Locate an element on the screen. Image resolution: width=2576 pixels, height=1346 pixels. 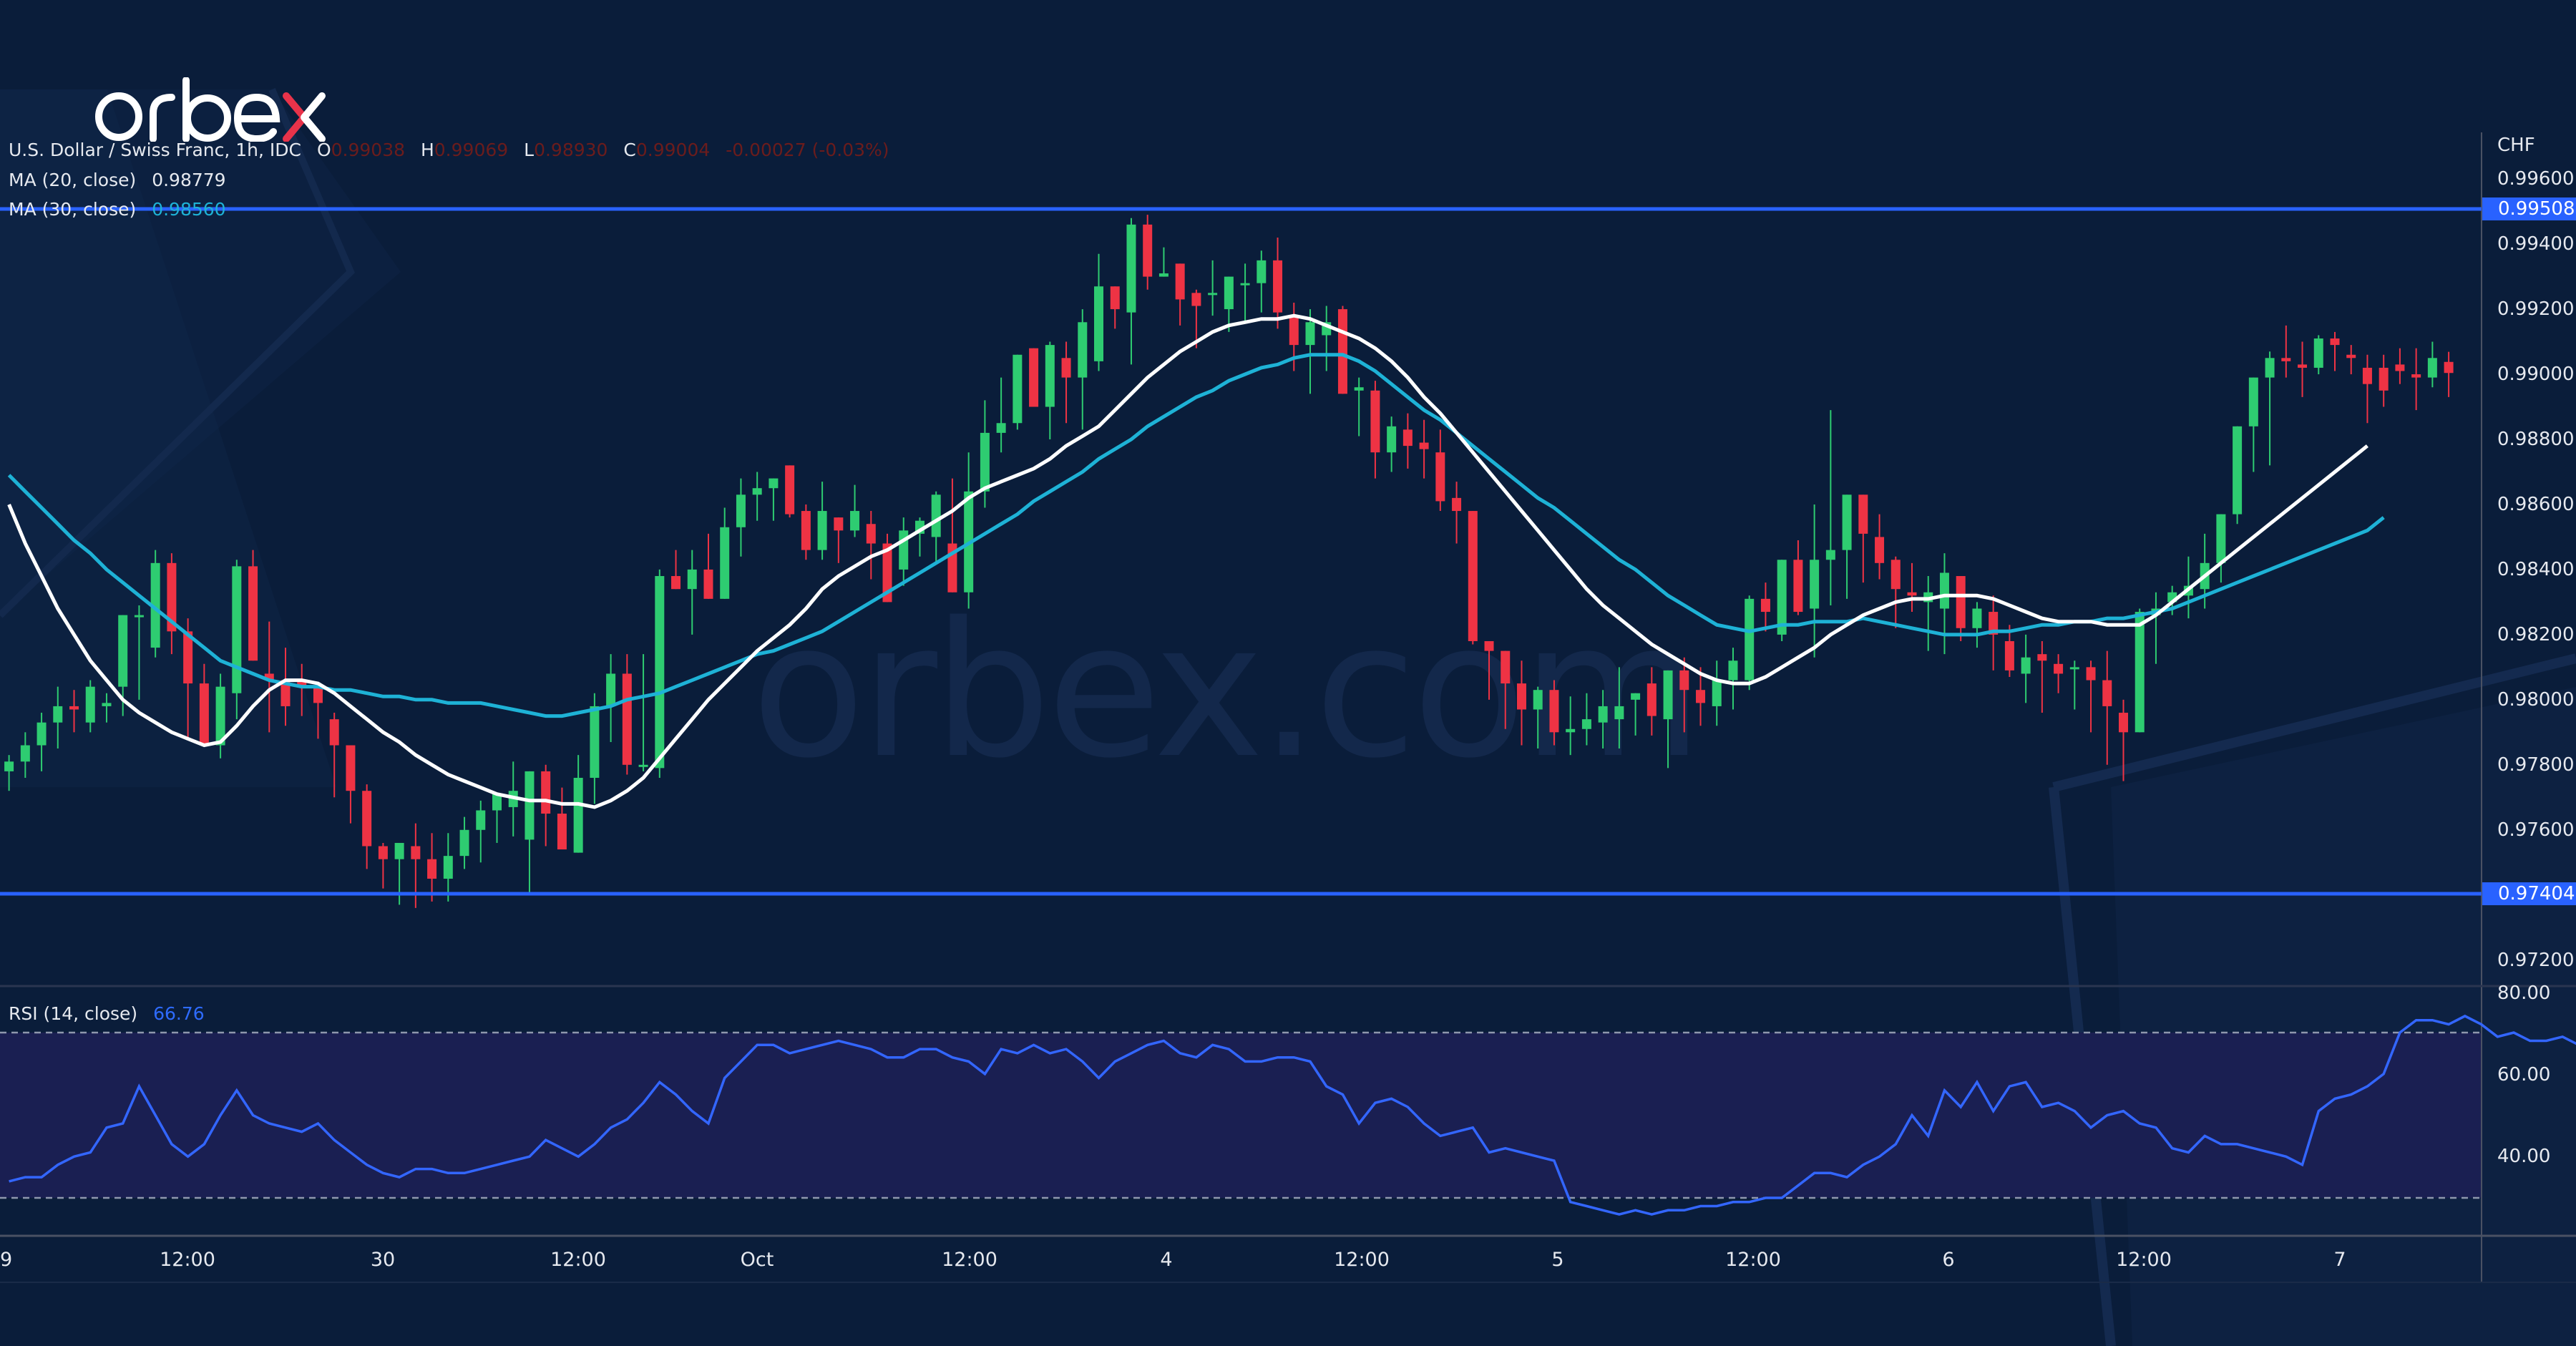
ma30-legend: MA (30, close) 0.98560 is located at coordinates (117, 209).